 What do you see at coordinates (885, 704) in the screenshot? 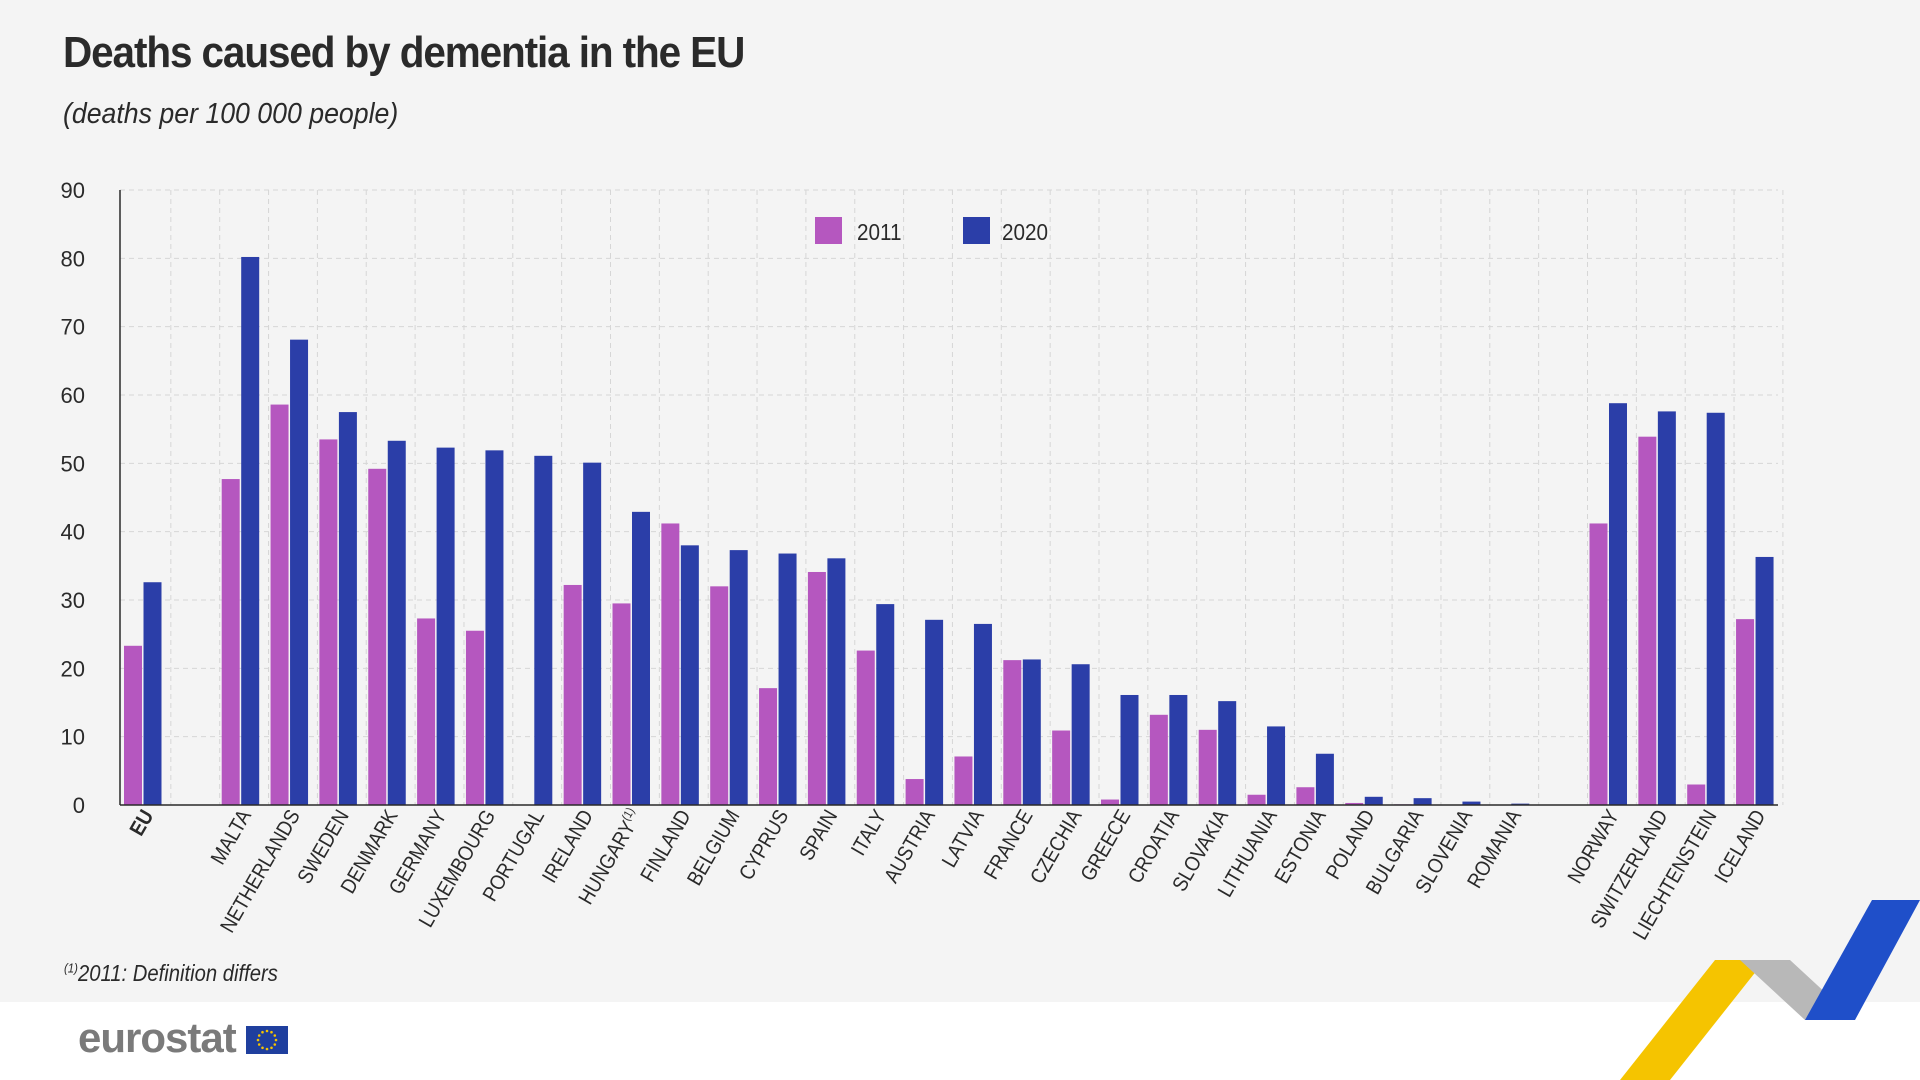
I see `bar-2020-italy` at bounding box center [885, 704].